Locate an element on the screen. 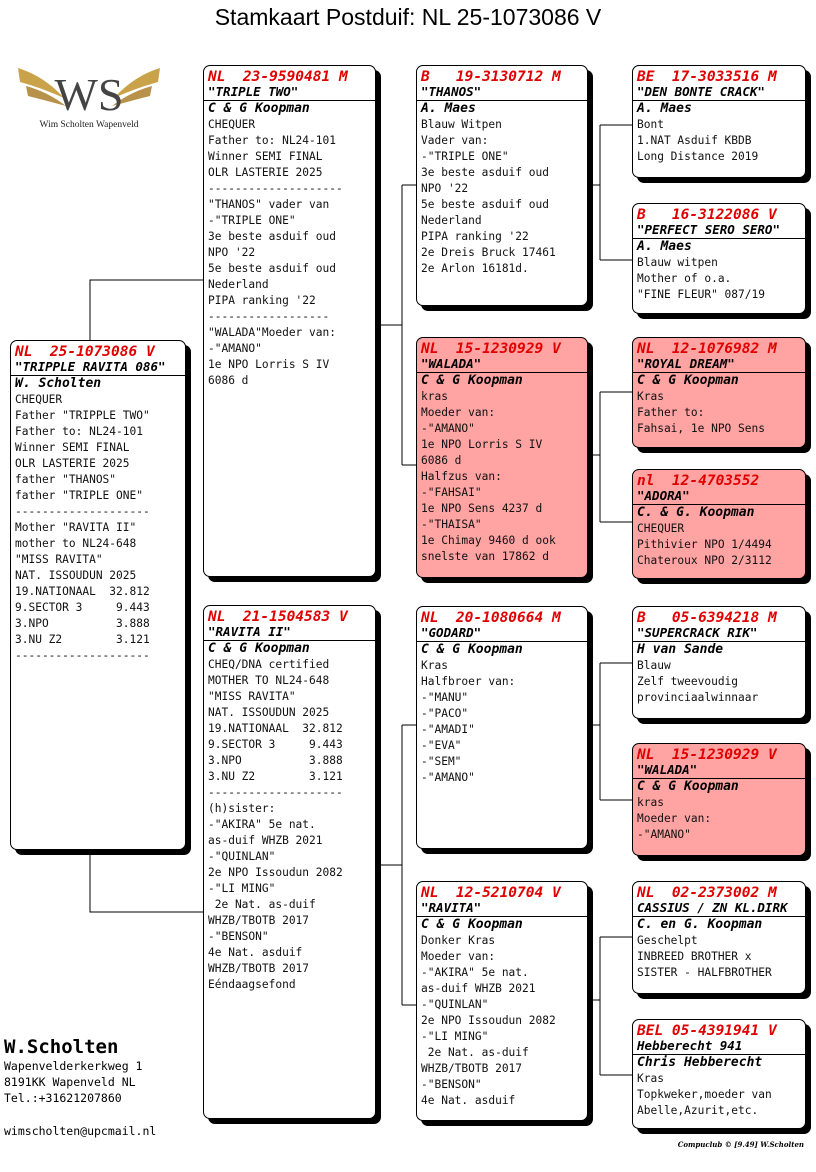  ring-number: NL 12-5210704 V is located at coordinates (491, 893).